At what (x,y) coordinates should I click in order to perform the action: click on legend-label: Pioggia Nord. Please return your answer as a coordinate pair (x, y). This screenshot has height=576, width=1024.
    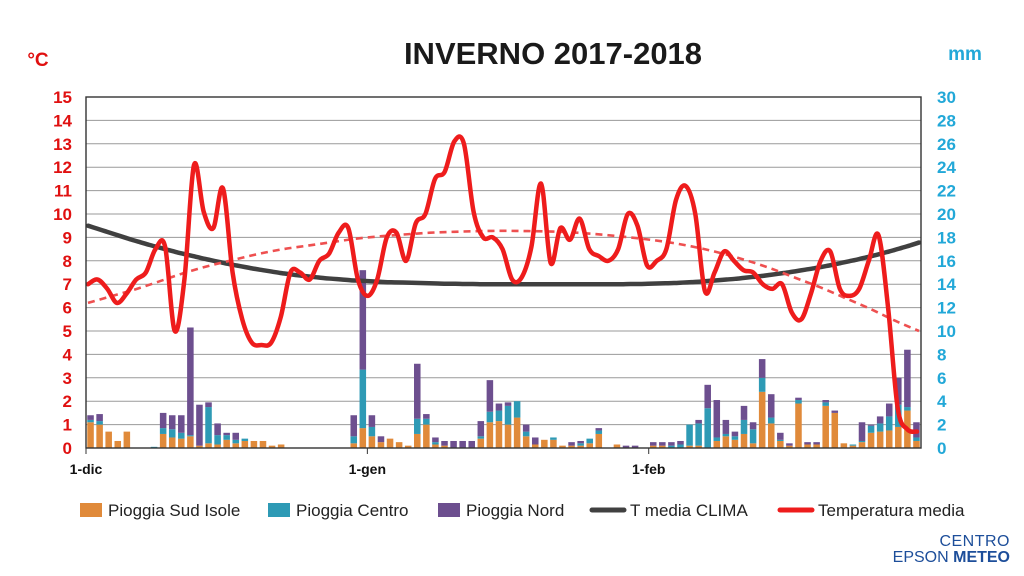
    Looking at the image, I should click on (515, 510).